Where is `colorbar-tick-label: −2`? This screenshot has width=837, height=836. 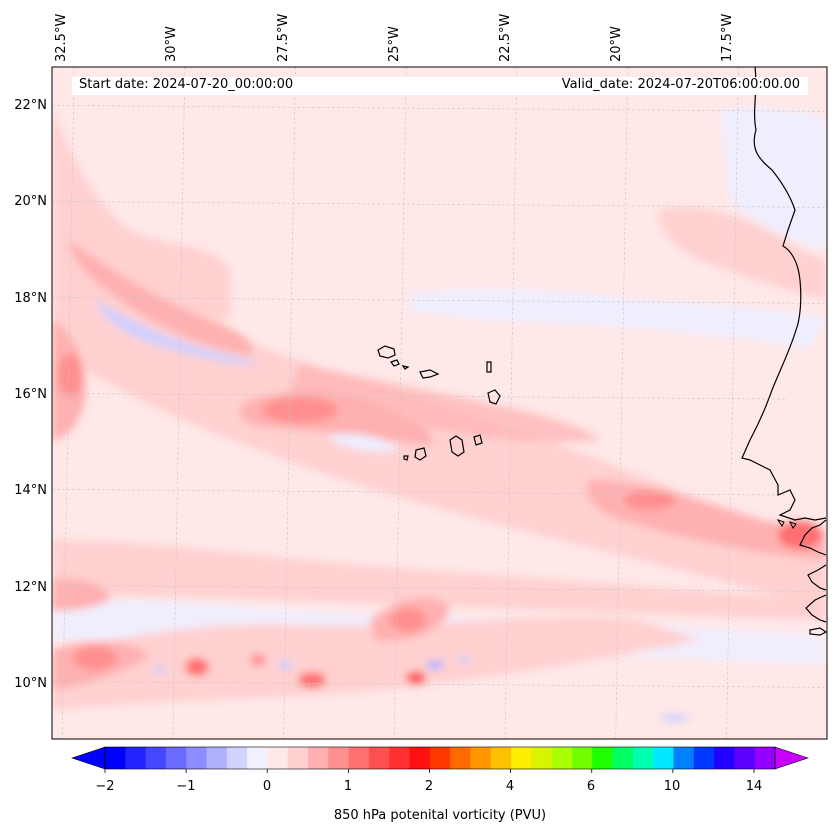 colorbar-tick-label: −2 is located at coordinates (105, 786).